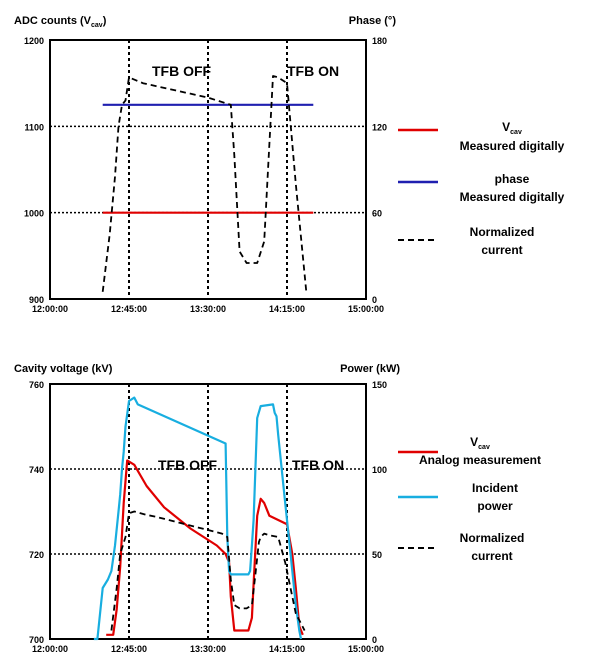 The image size is (589, 658). I want to click on y-right-tick-label: 180, so click(379, 41).